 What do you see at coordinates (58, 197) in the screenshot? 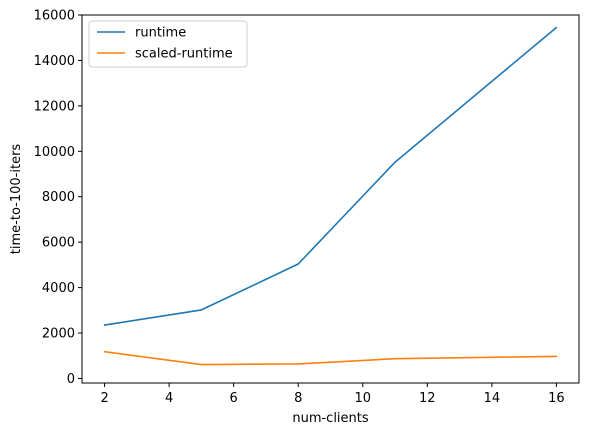
I see `y-tick-label: 8000` at bounding box center [58, 197].